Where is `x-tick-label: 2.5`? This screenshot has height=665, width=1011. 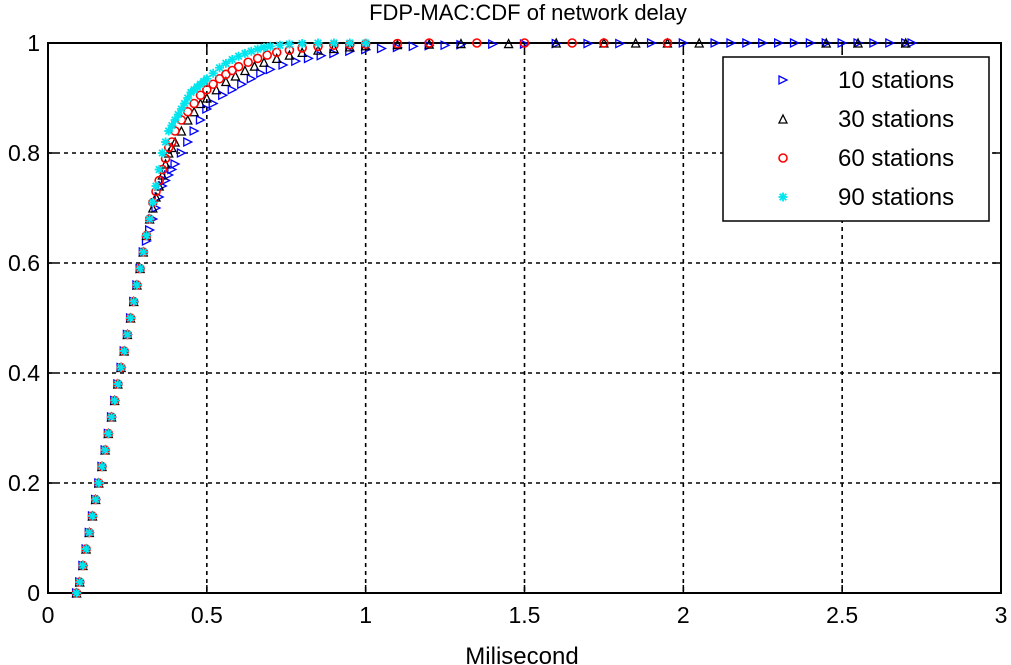 x-tick-label: 2.5 is located at coordinates (842, 615).